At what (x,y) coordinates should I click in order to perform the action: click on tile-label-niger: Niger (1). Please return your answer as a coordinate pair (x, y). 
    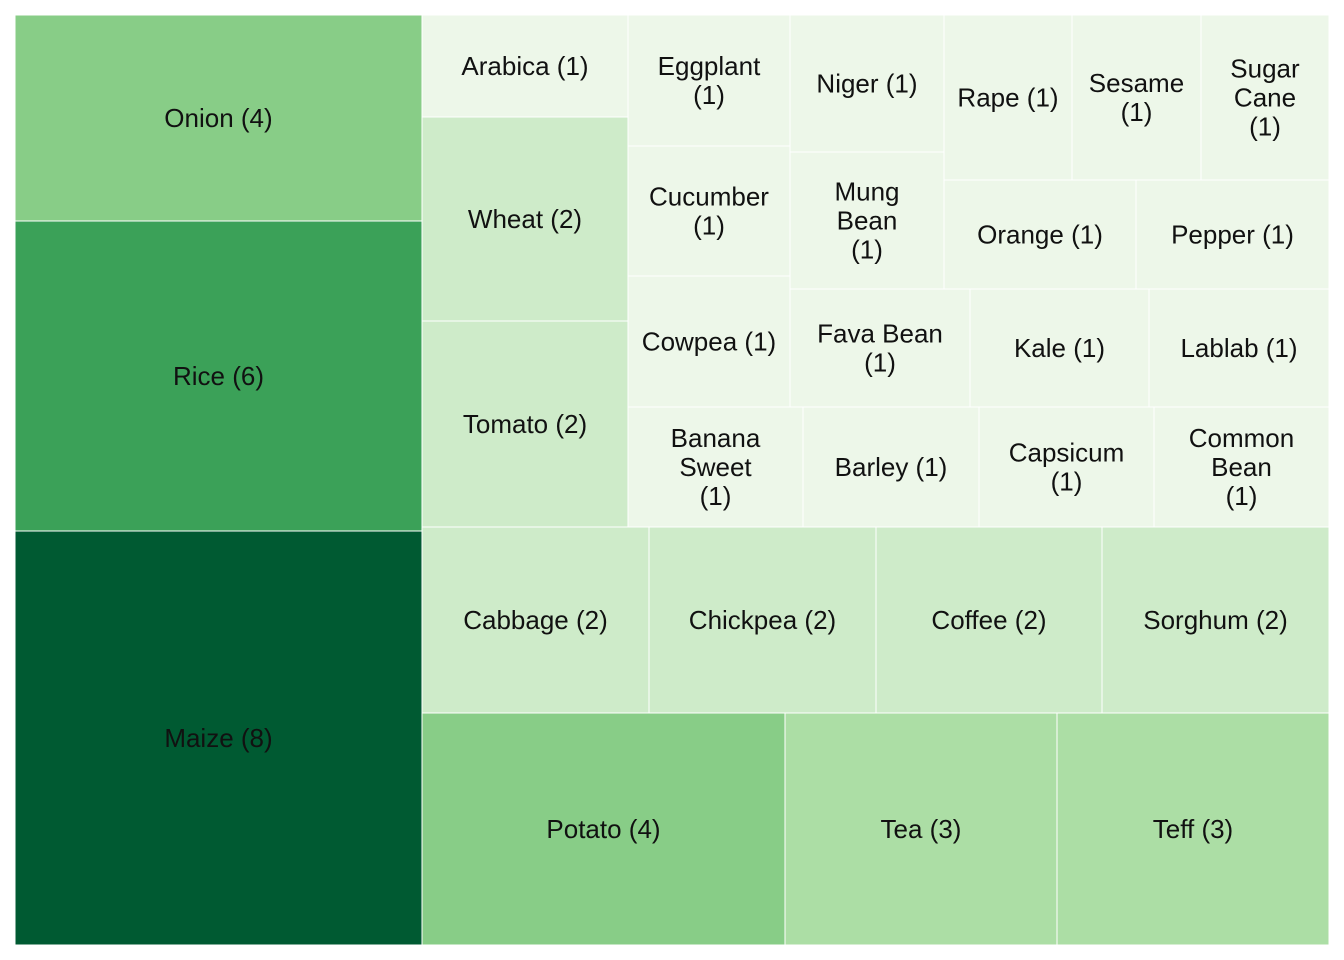
    Looking at the image, I should click on (866, 84).